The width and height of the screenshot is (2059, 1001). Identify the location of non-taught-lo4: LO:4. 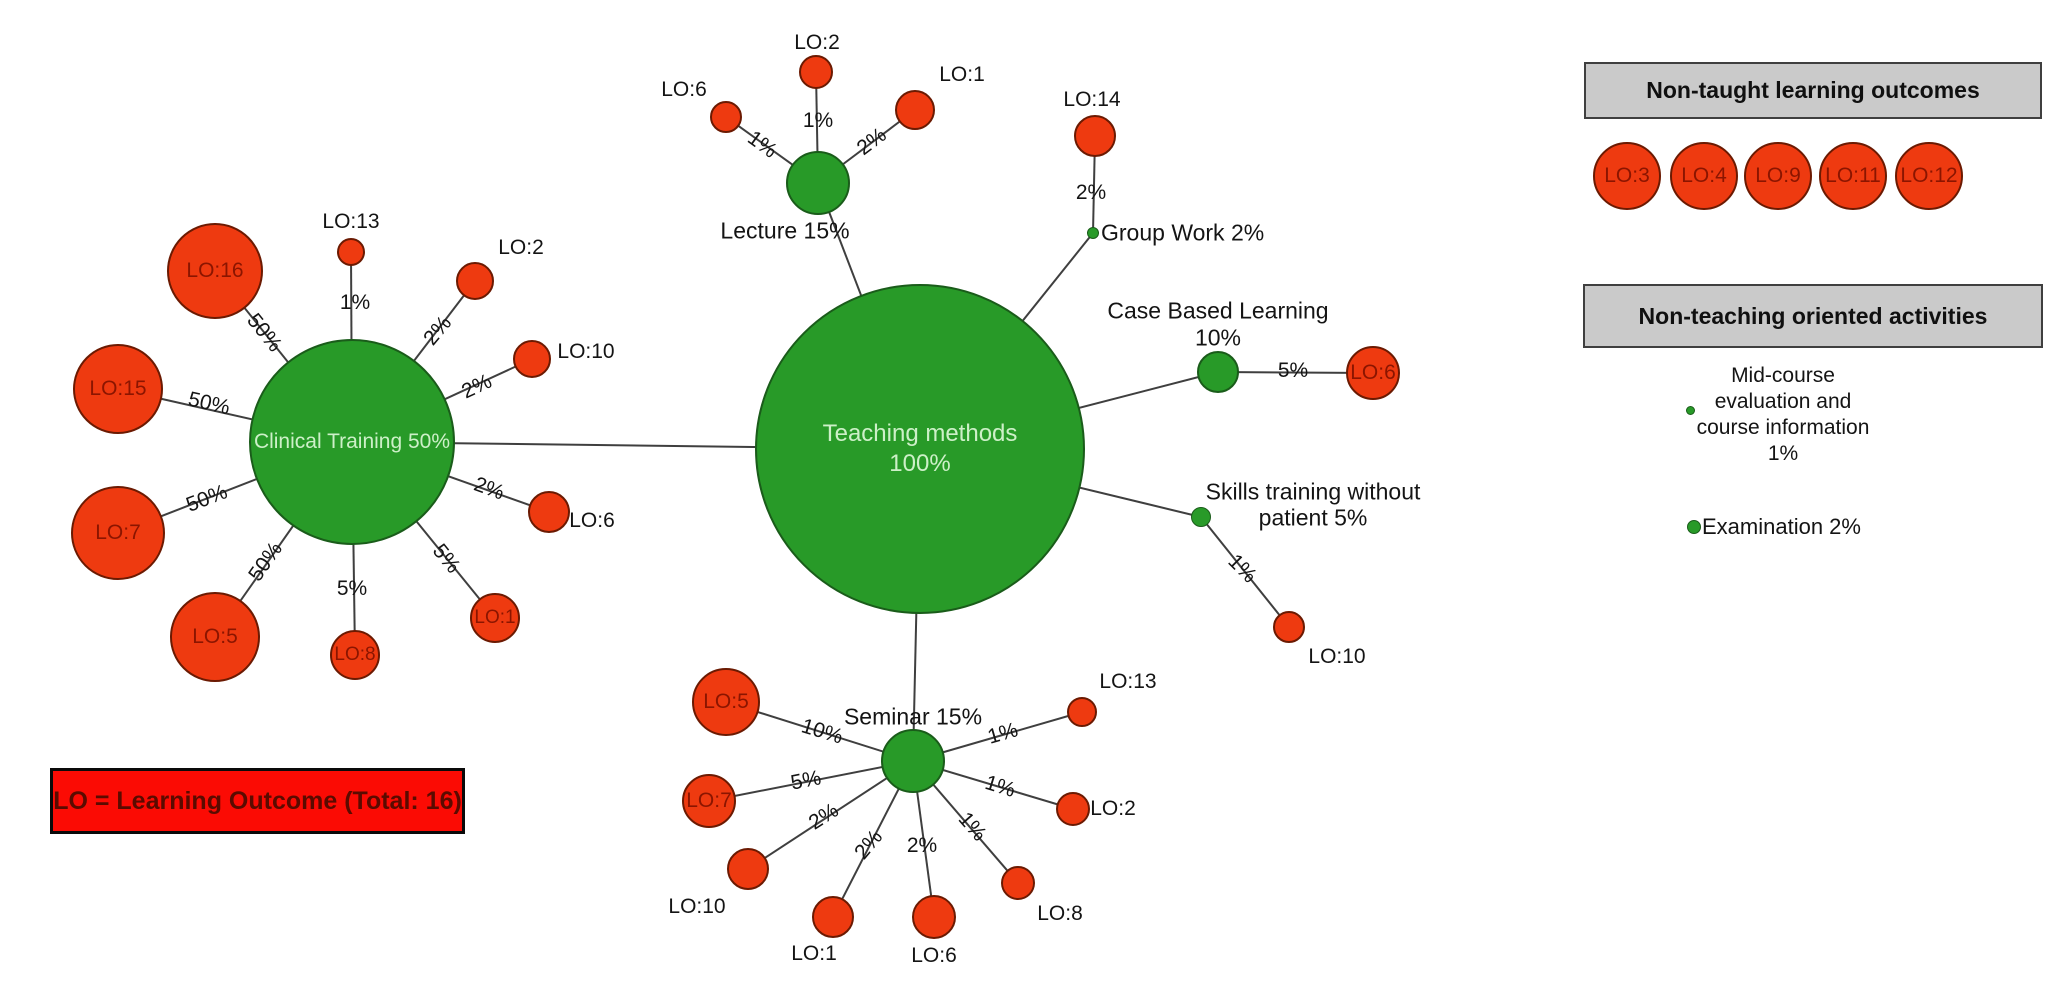
(1704, 176).